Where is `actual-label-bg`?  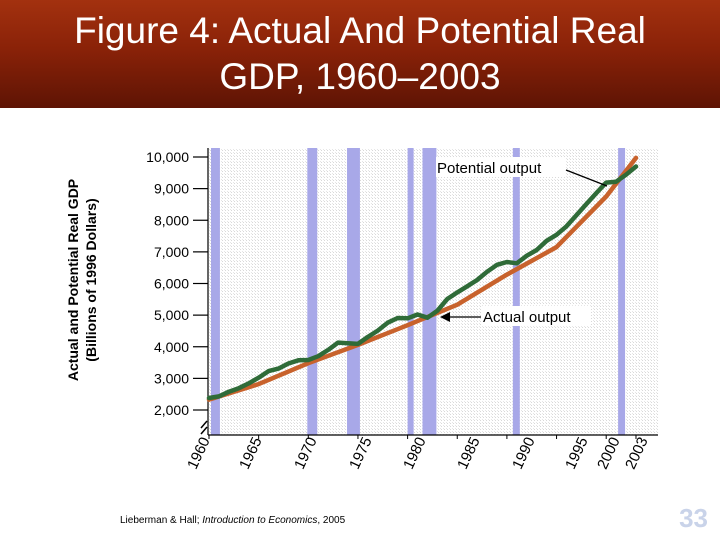
actual-label-bg is located at coordinates (536, 316).